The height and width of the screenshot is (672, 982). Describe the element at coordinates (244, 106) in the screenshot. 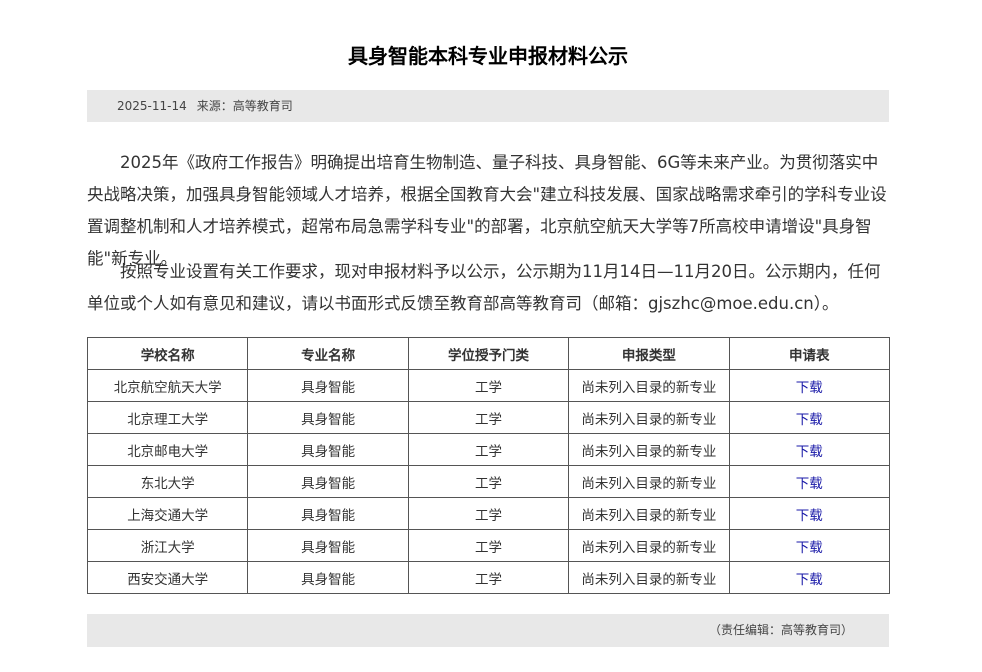

I see `source: 来源：高等教育司` at that location.